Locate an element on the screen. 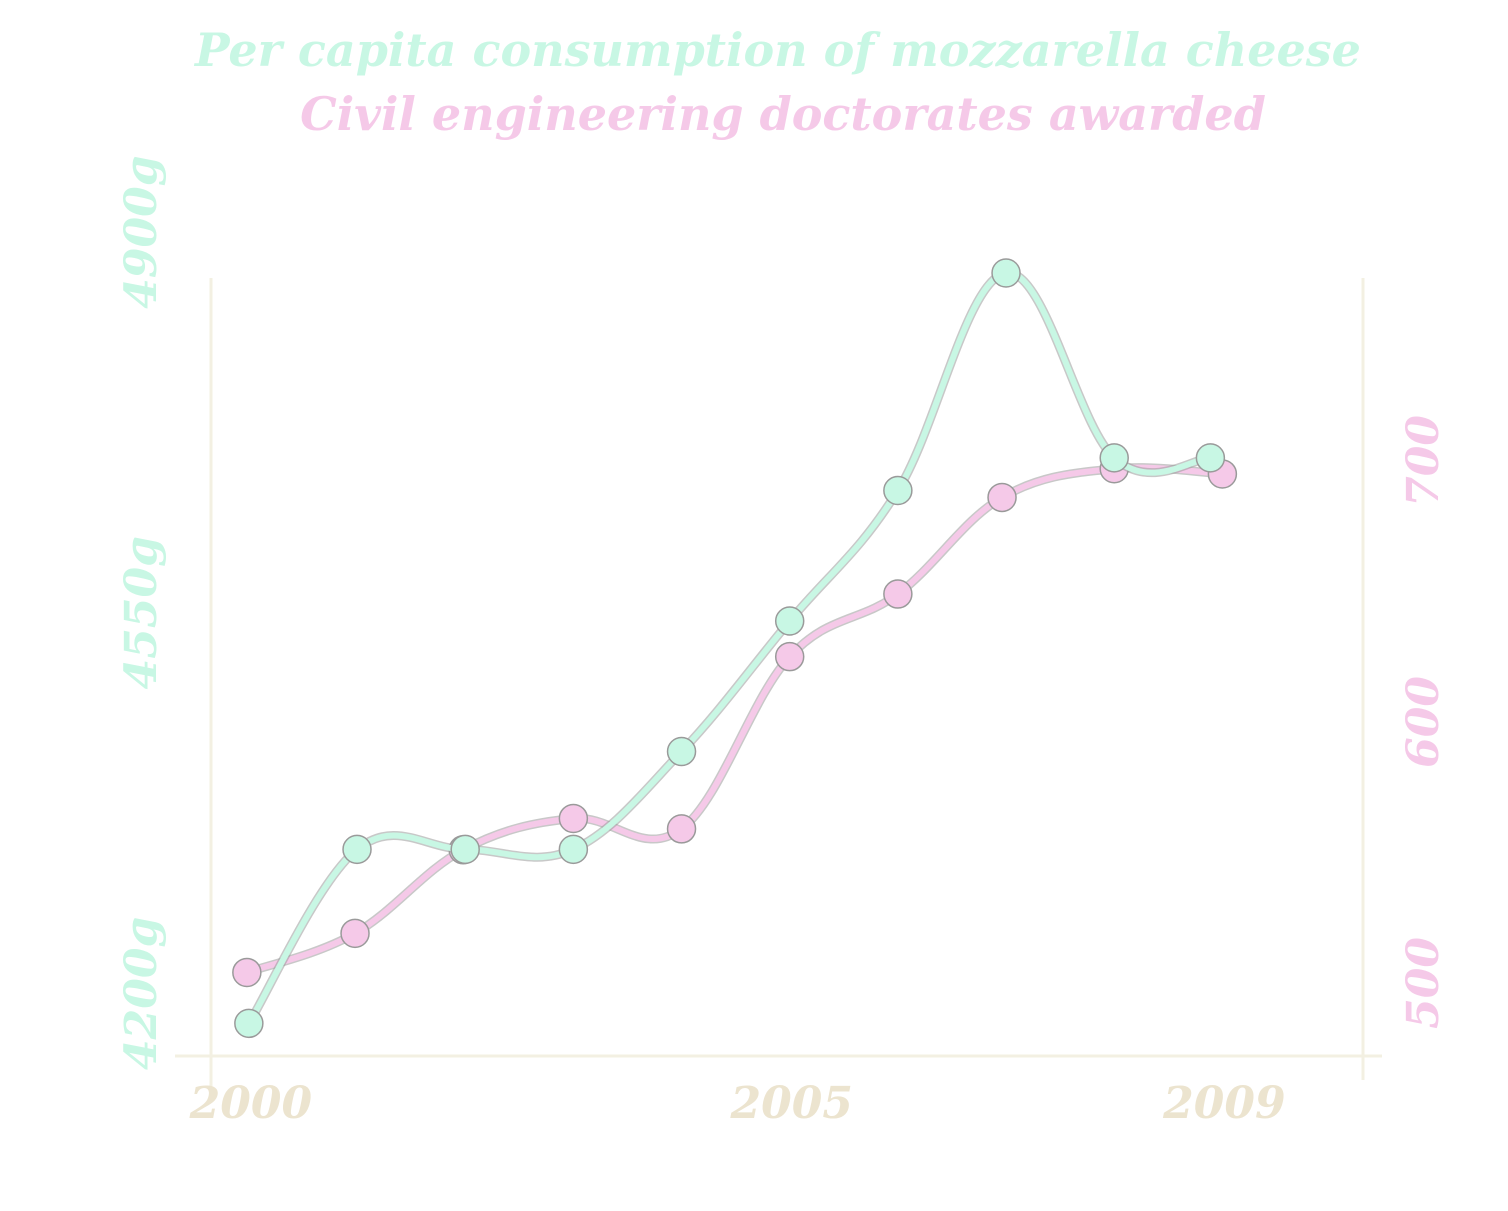  chart-title-line-doctorates: Civil engineering doctorates awarded is located at coordinates (783, 114).